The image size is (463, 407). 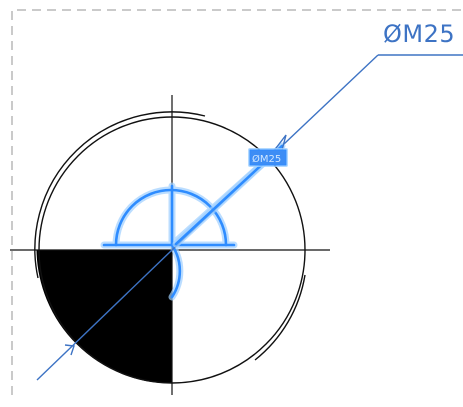 I want to click on selected-thread-symbol, so click(x=169, y=241).